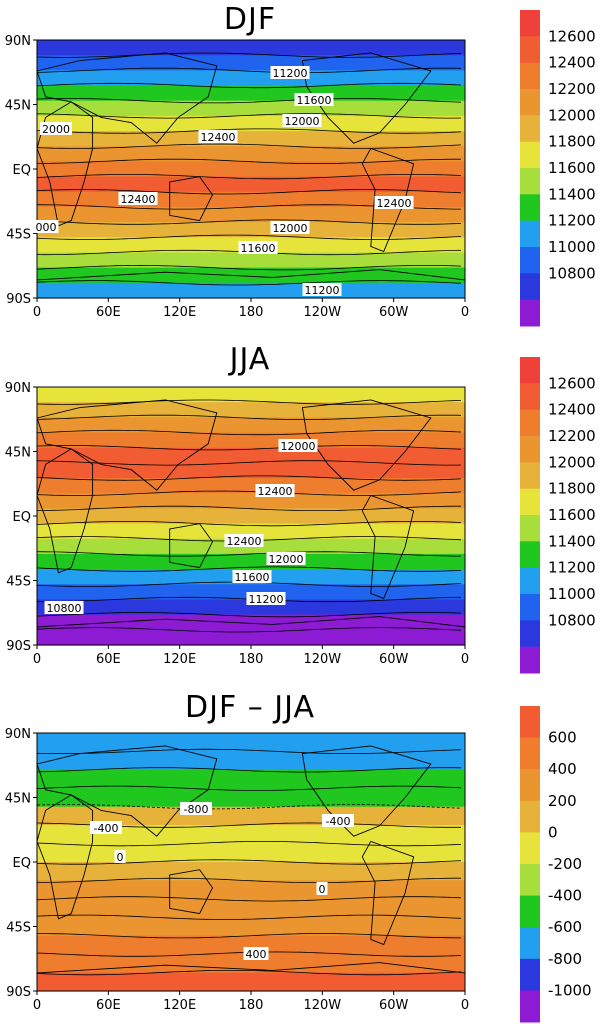 This screenshot has width=603, height=1024. What do you see at coordinates (565, 927) in the screenshot?
I see `legend-label: -600` at bounding box center [565, 927].